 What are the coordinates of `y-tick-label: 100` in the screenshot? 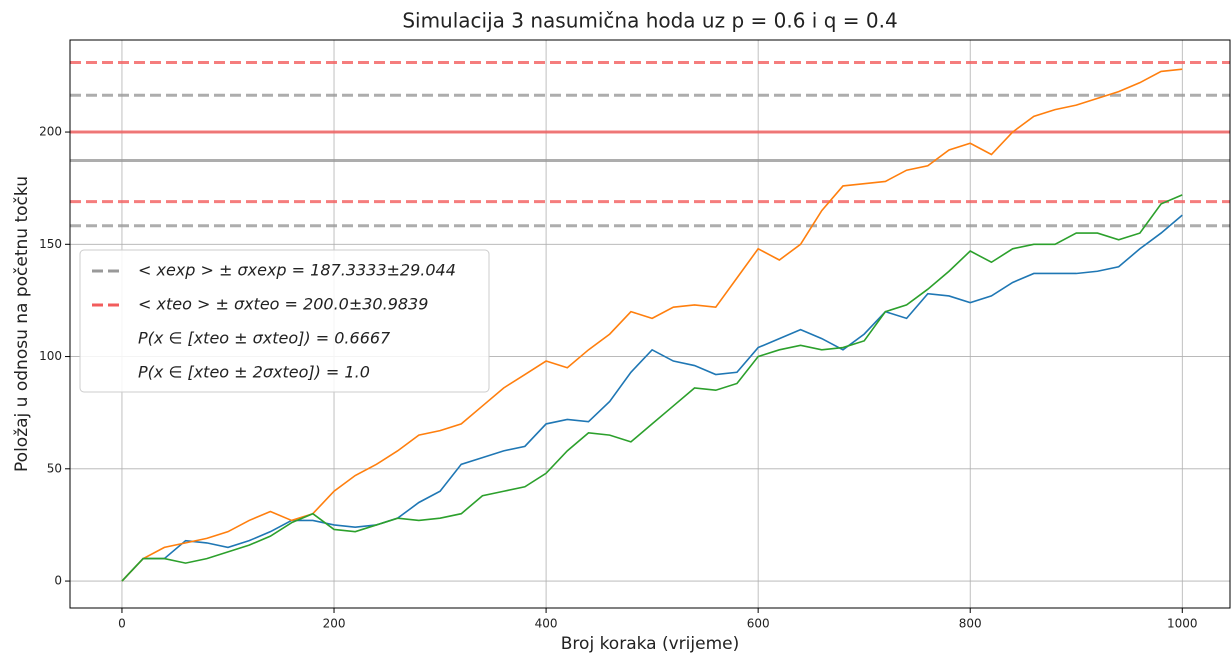 It's located at (50, 356).